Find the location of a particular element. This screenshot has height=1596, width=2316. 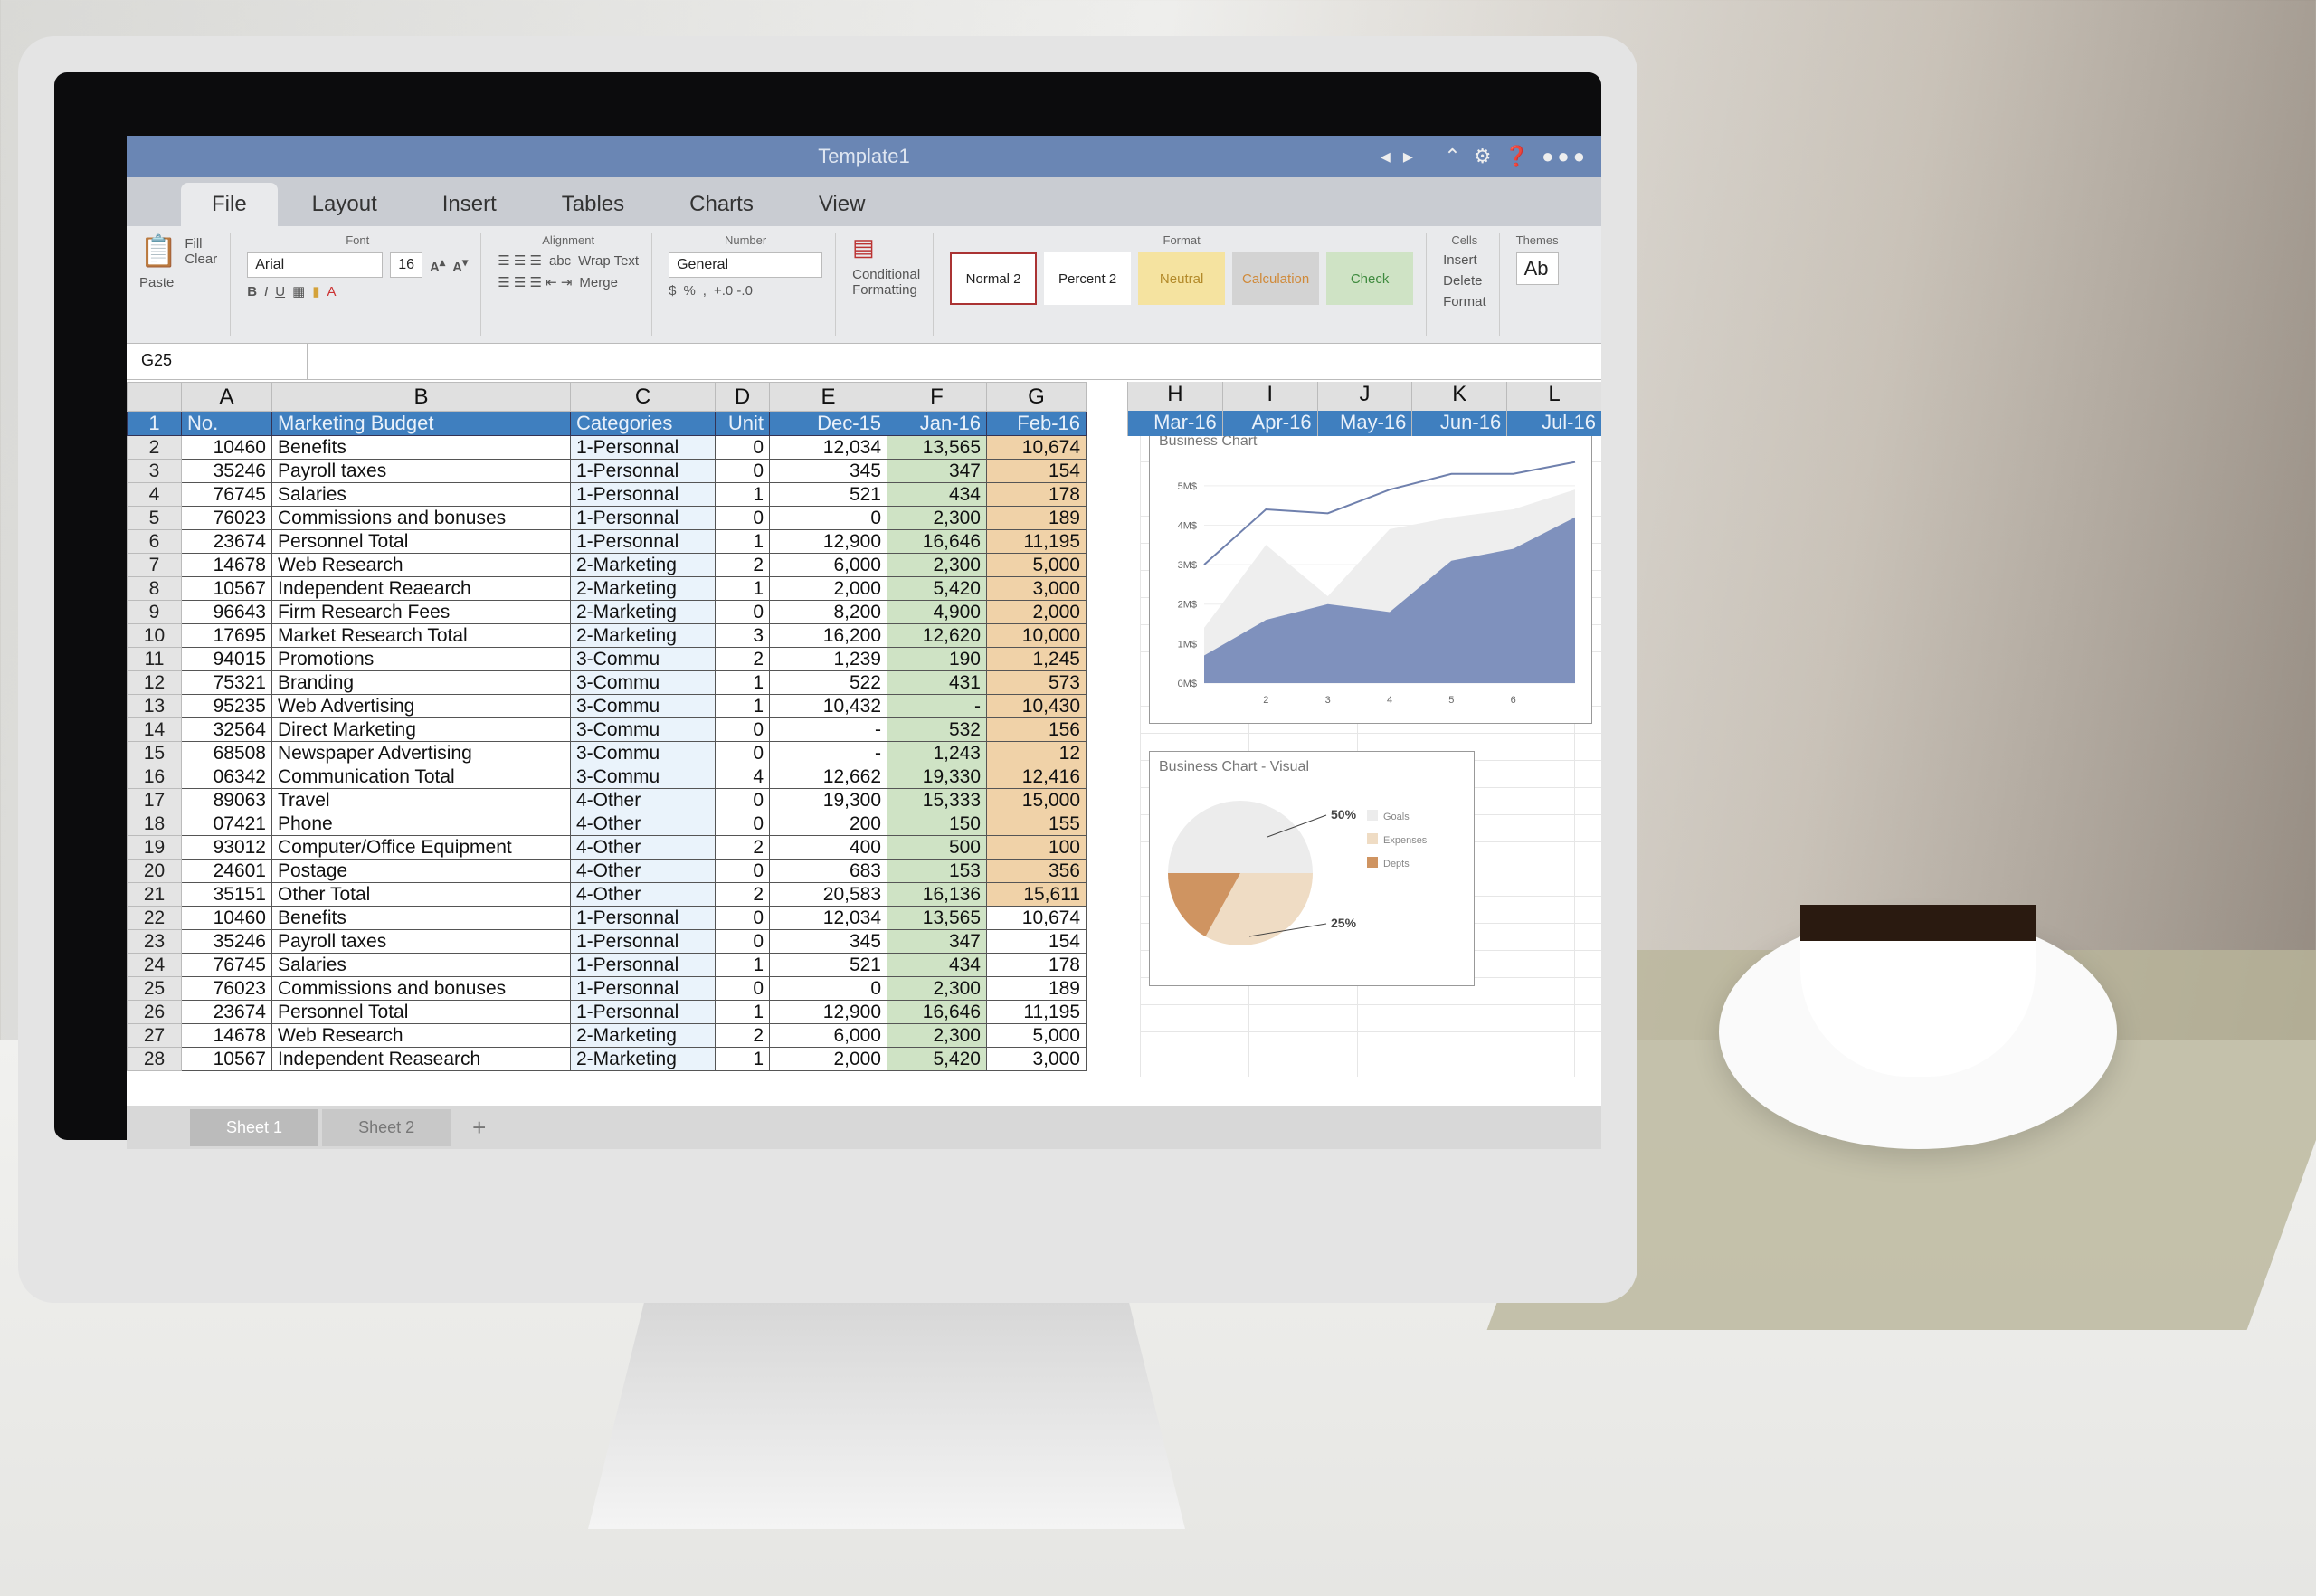

cell: 100 is located at coordinates (1036, 848).